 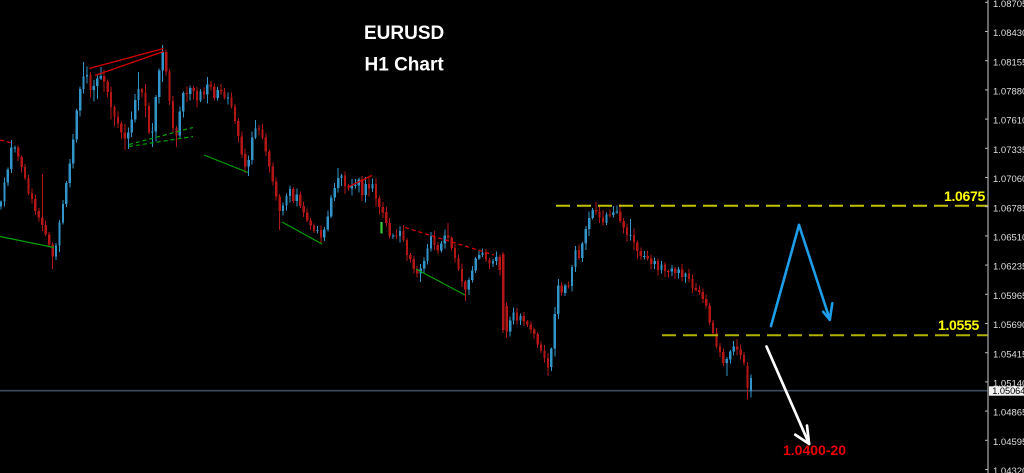 I want to click on svg-text: 1.05965, so click(x=1008, y=296).